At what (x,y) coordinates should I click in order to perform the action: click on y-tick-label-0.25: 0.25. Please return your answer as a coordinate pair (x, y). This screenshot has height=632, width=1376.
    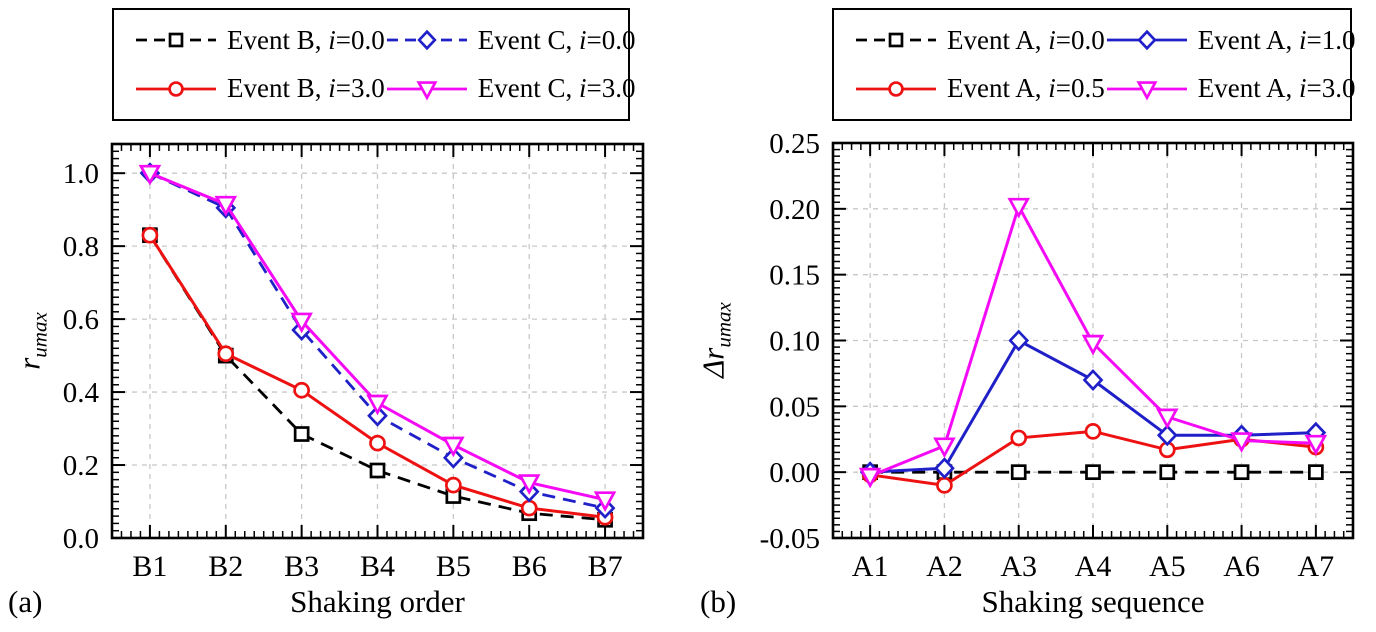
    Looking at the image, I should click on (794, 144).